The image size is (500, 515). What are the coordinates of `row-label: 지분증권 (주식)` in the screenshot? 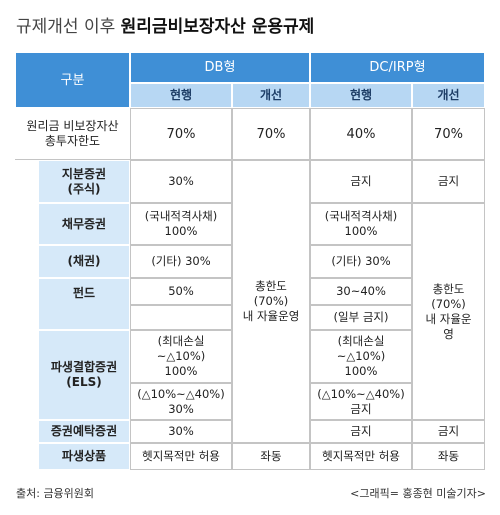 It's located at (84, 181).